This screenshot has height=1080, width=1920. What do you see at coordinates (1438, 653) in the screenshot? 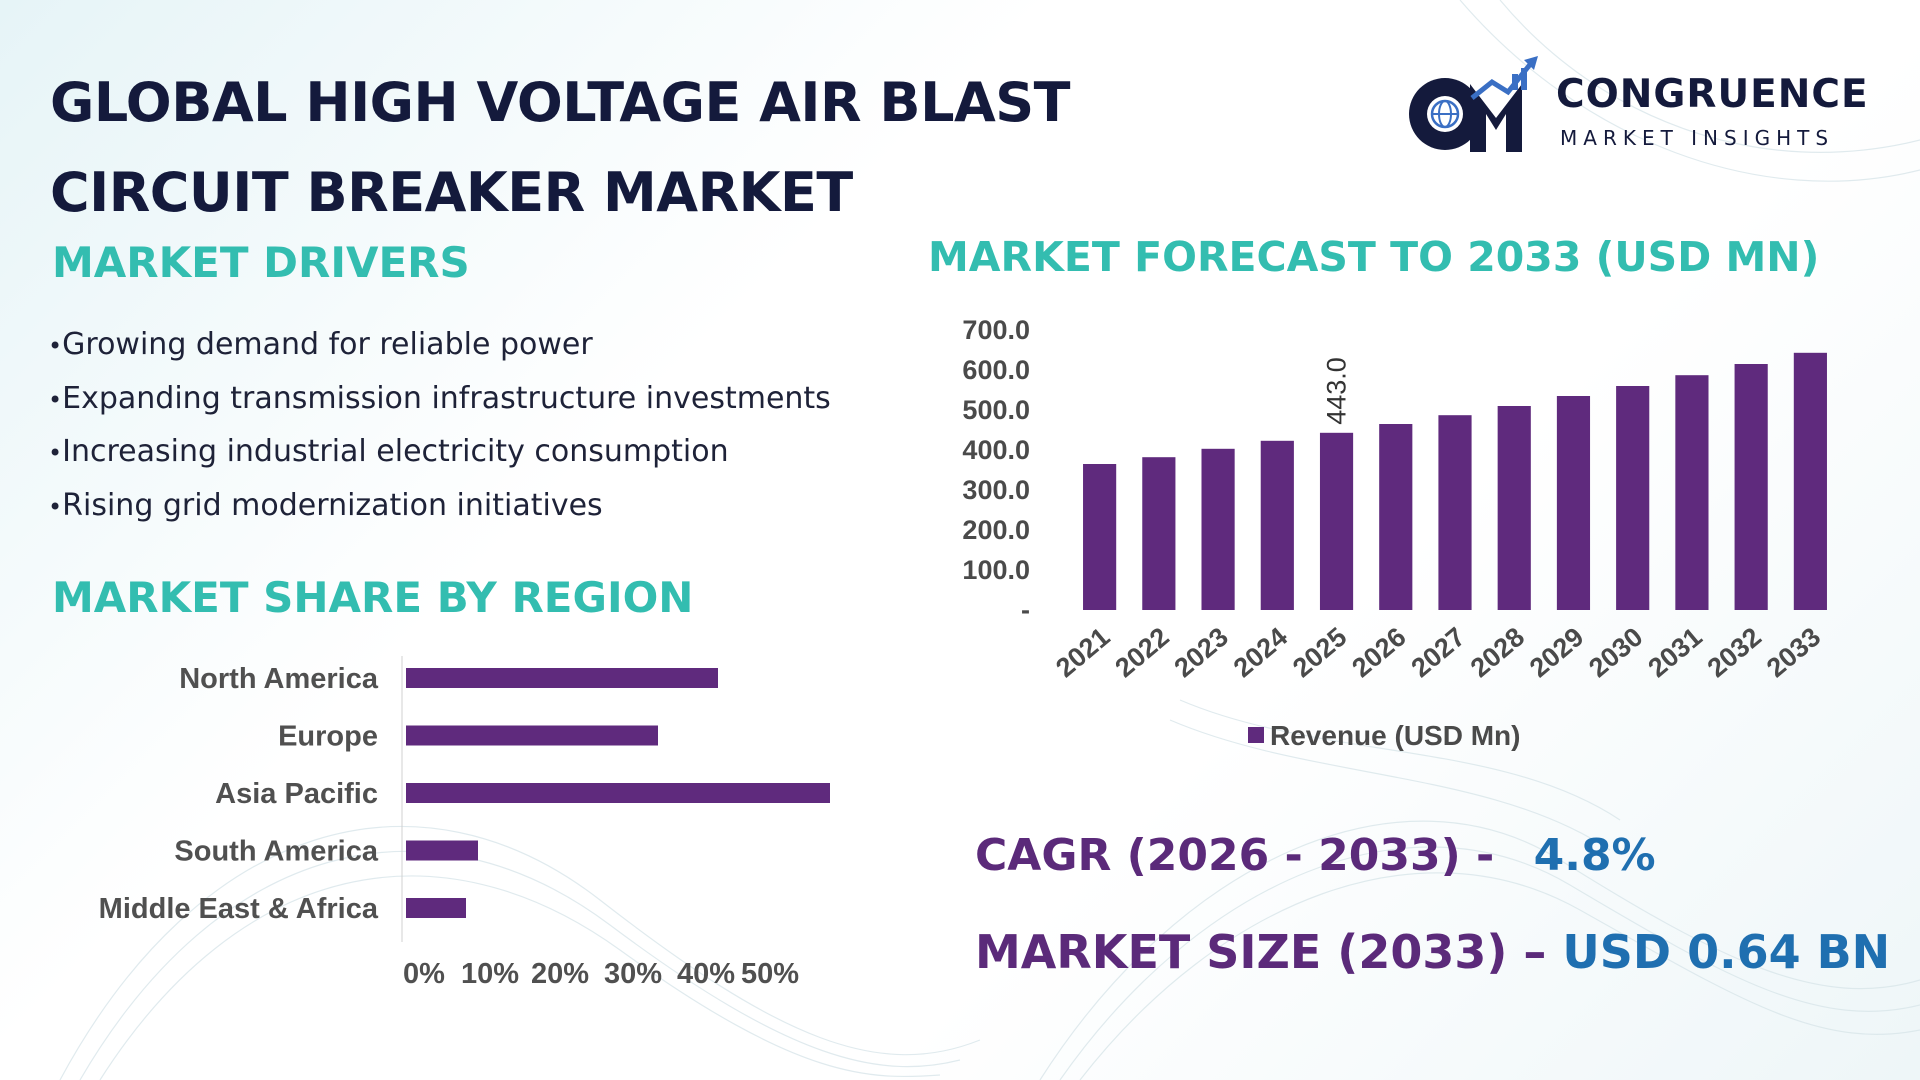
I see `x-tick-label: 2027` at bounding box center [1438, 653].